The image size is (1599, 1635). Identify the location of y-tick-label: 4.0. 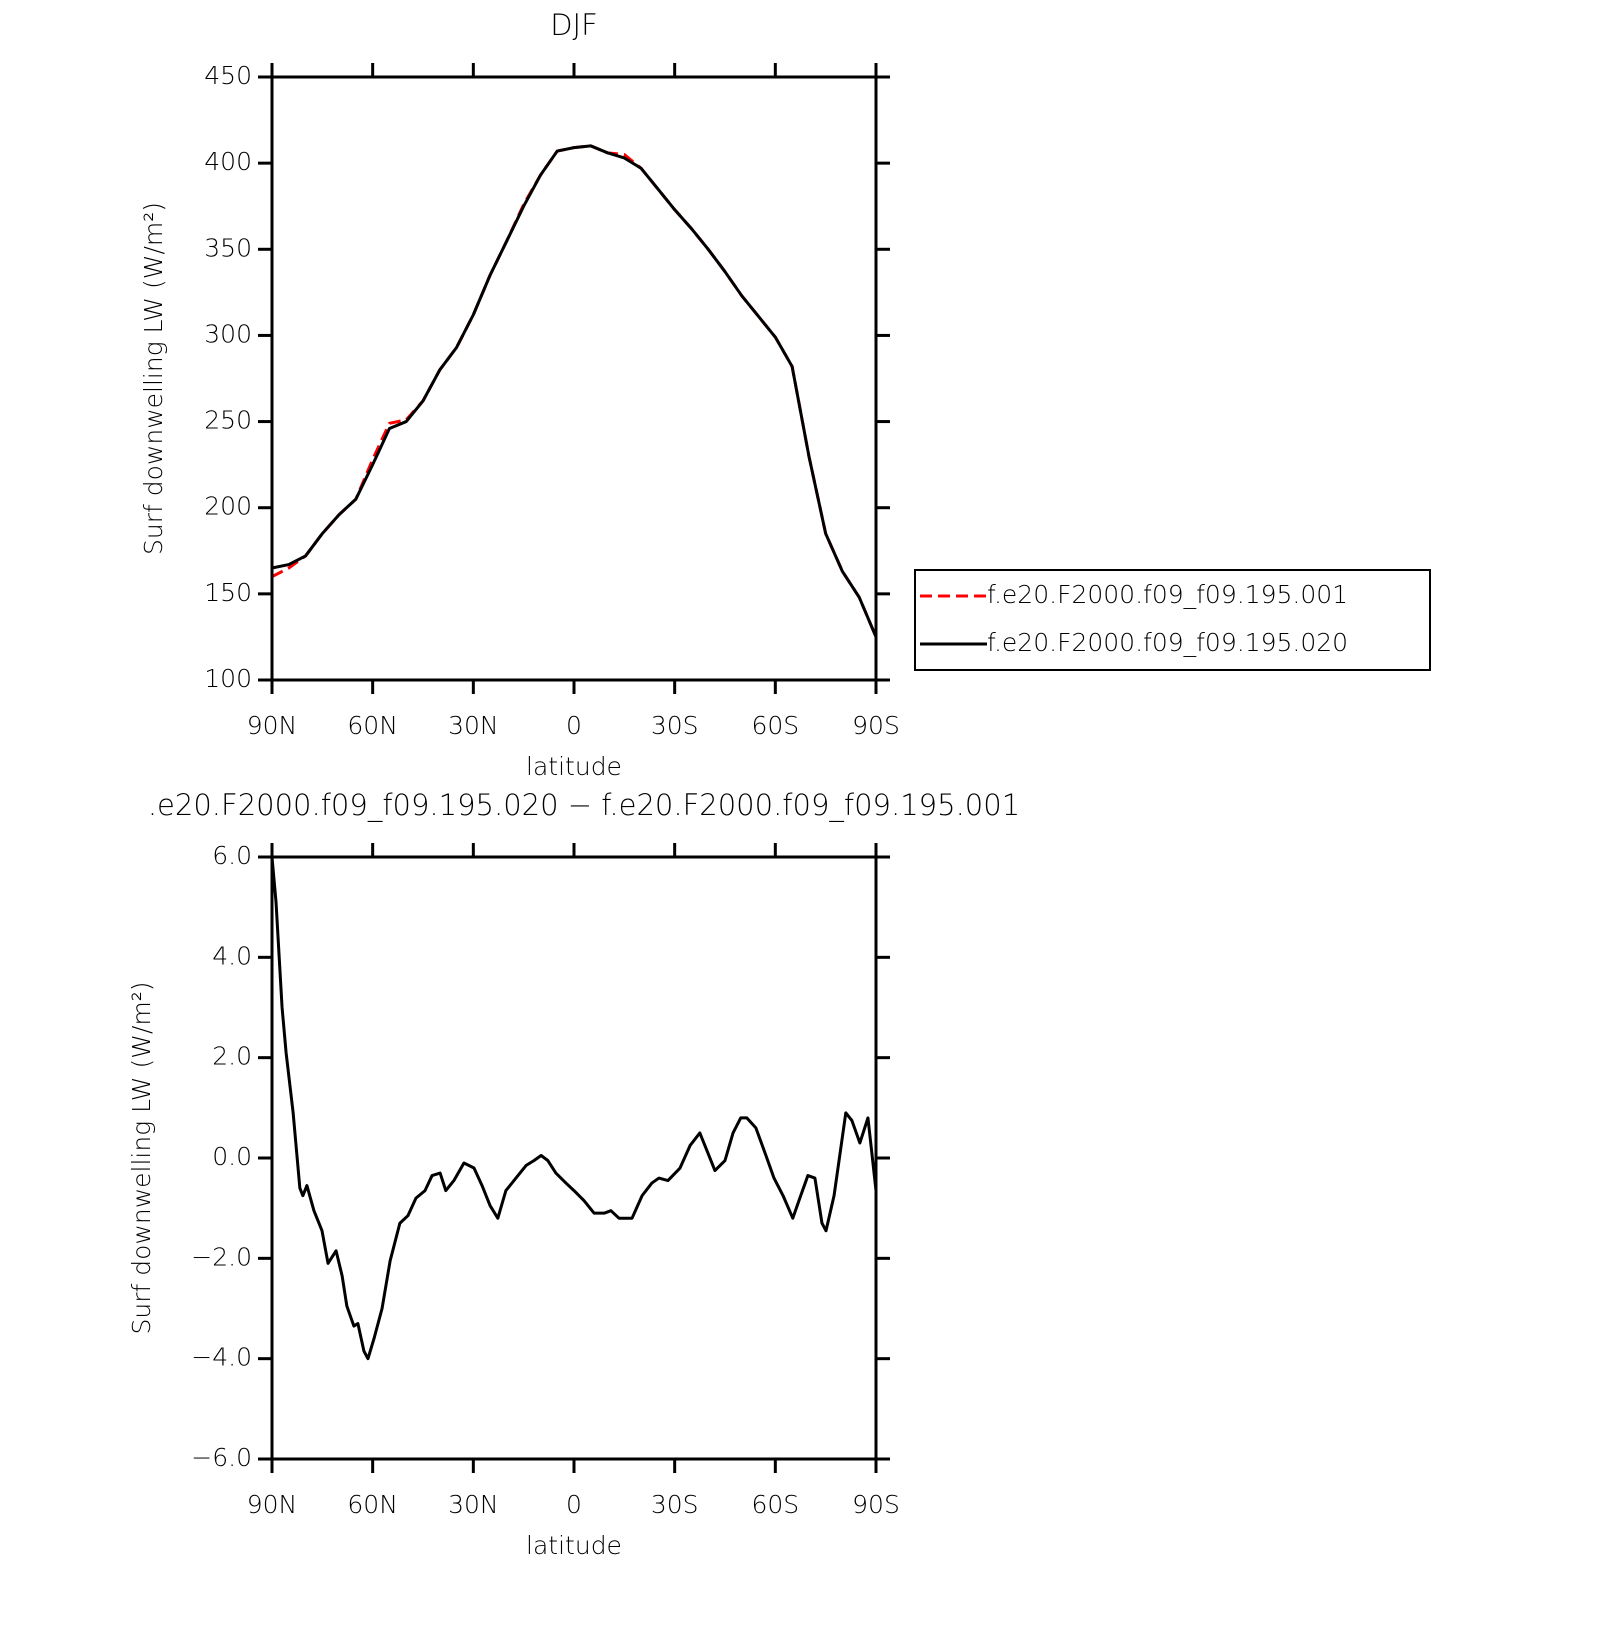
(232, 955).